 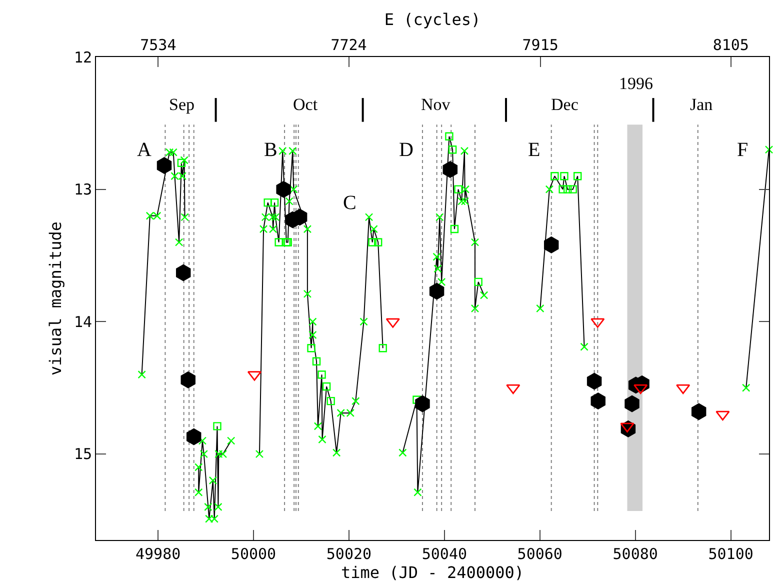 What do you see at coordinates (540, 45) in the screenshot?
I see `x2-tick-label: 7915` at bounding box center [540, 45].